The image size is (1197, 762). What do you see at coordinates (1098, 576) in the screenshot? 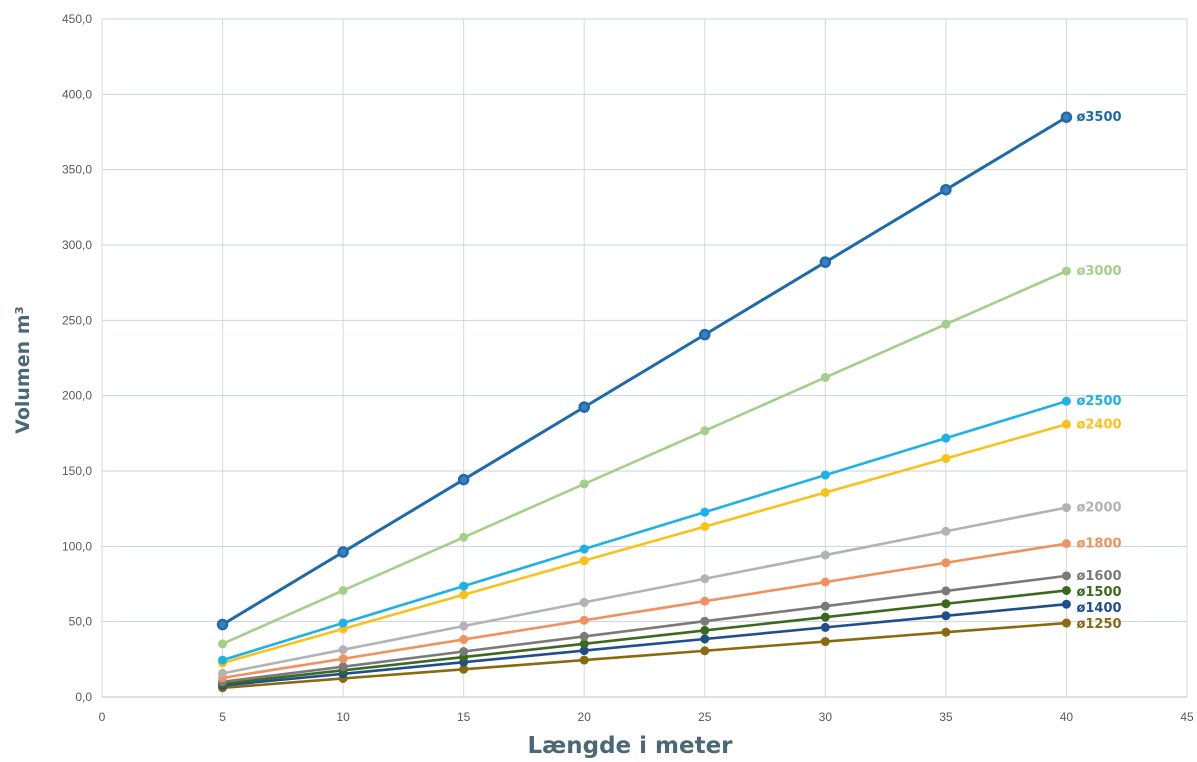
I see `series-label: ø1600` at bounding box center [1098, 576].